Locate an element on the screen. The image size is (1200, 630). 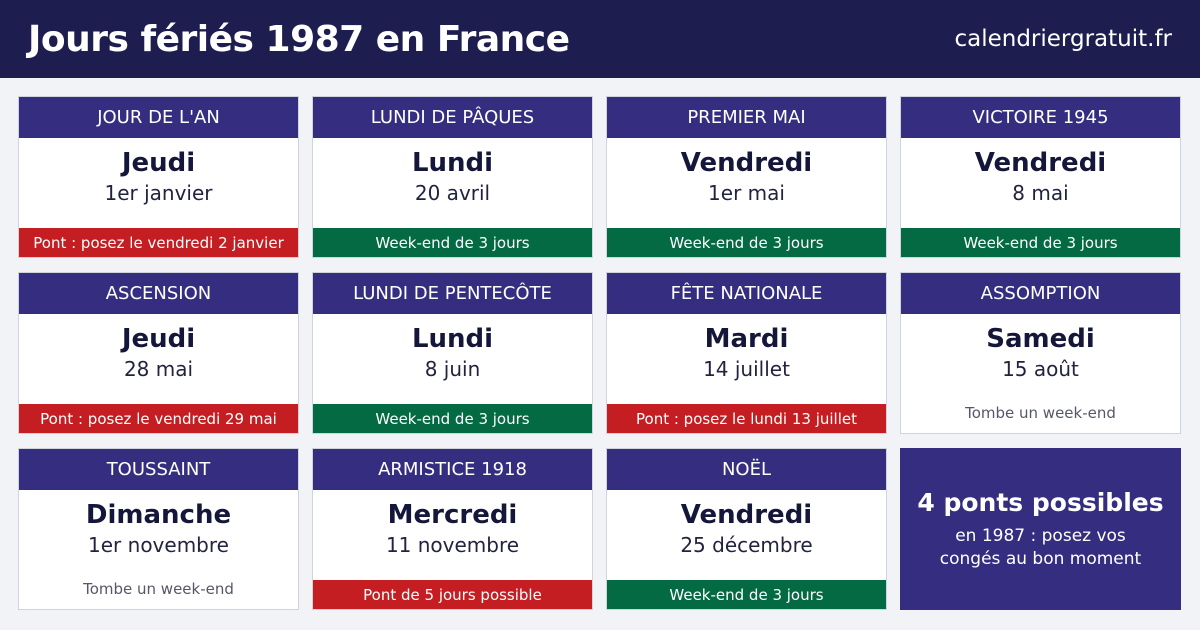
holiday-date: 1er mai is located at coordinates (746, 193).